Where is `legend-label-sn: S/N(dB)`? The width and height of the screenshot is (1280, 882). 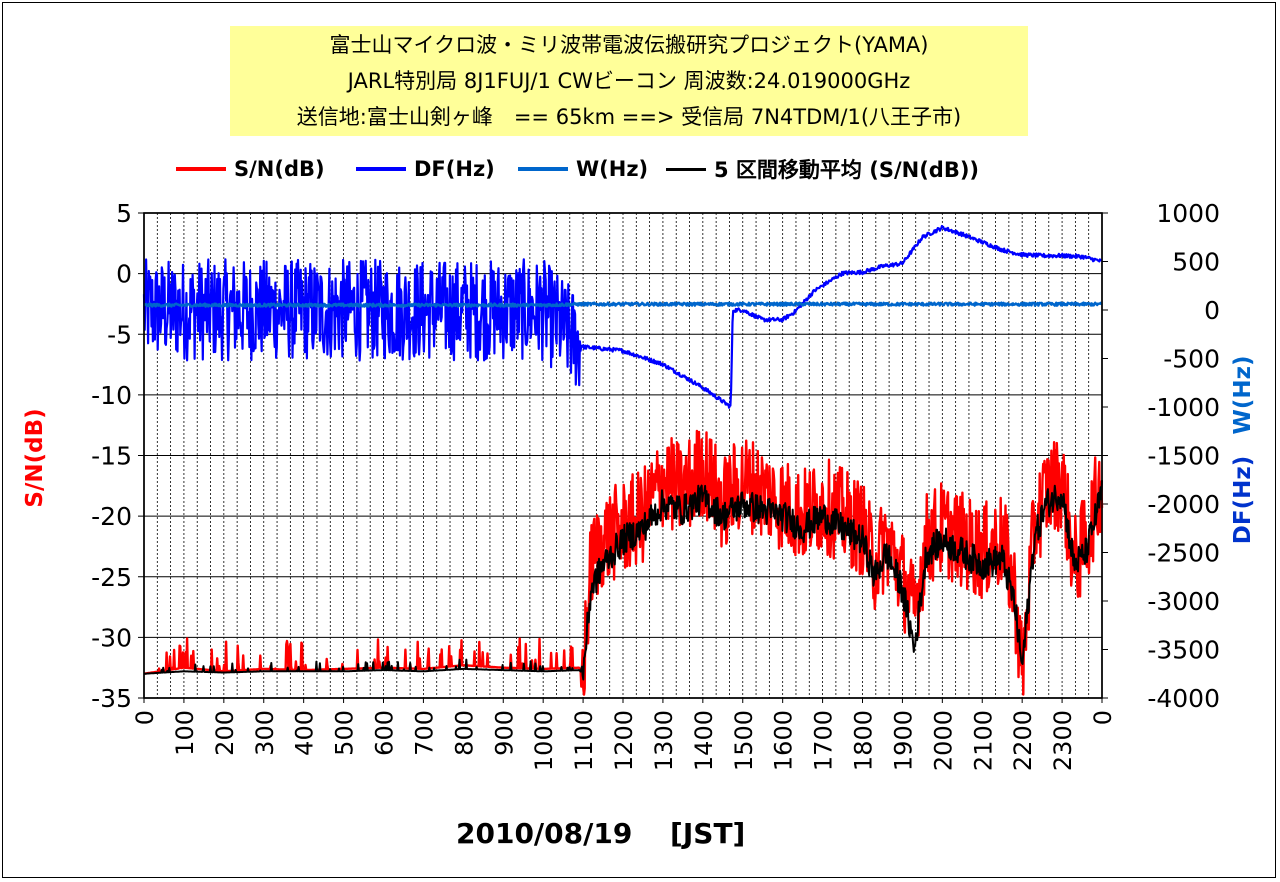
legend-label-sn: S/N(dB) is located at coordinates (279, 169).